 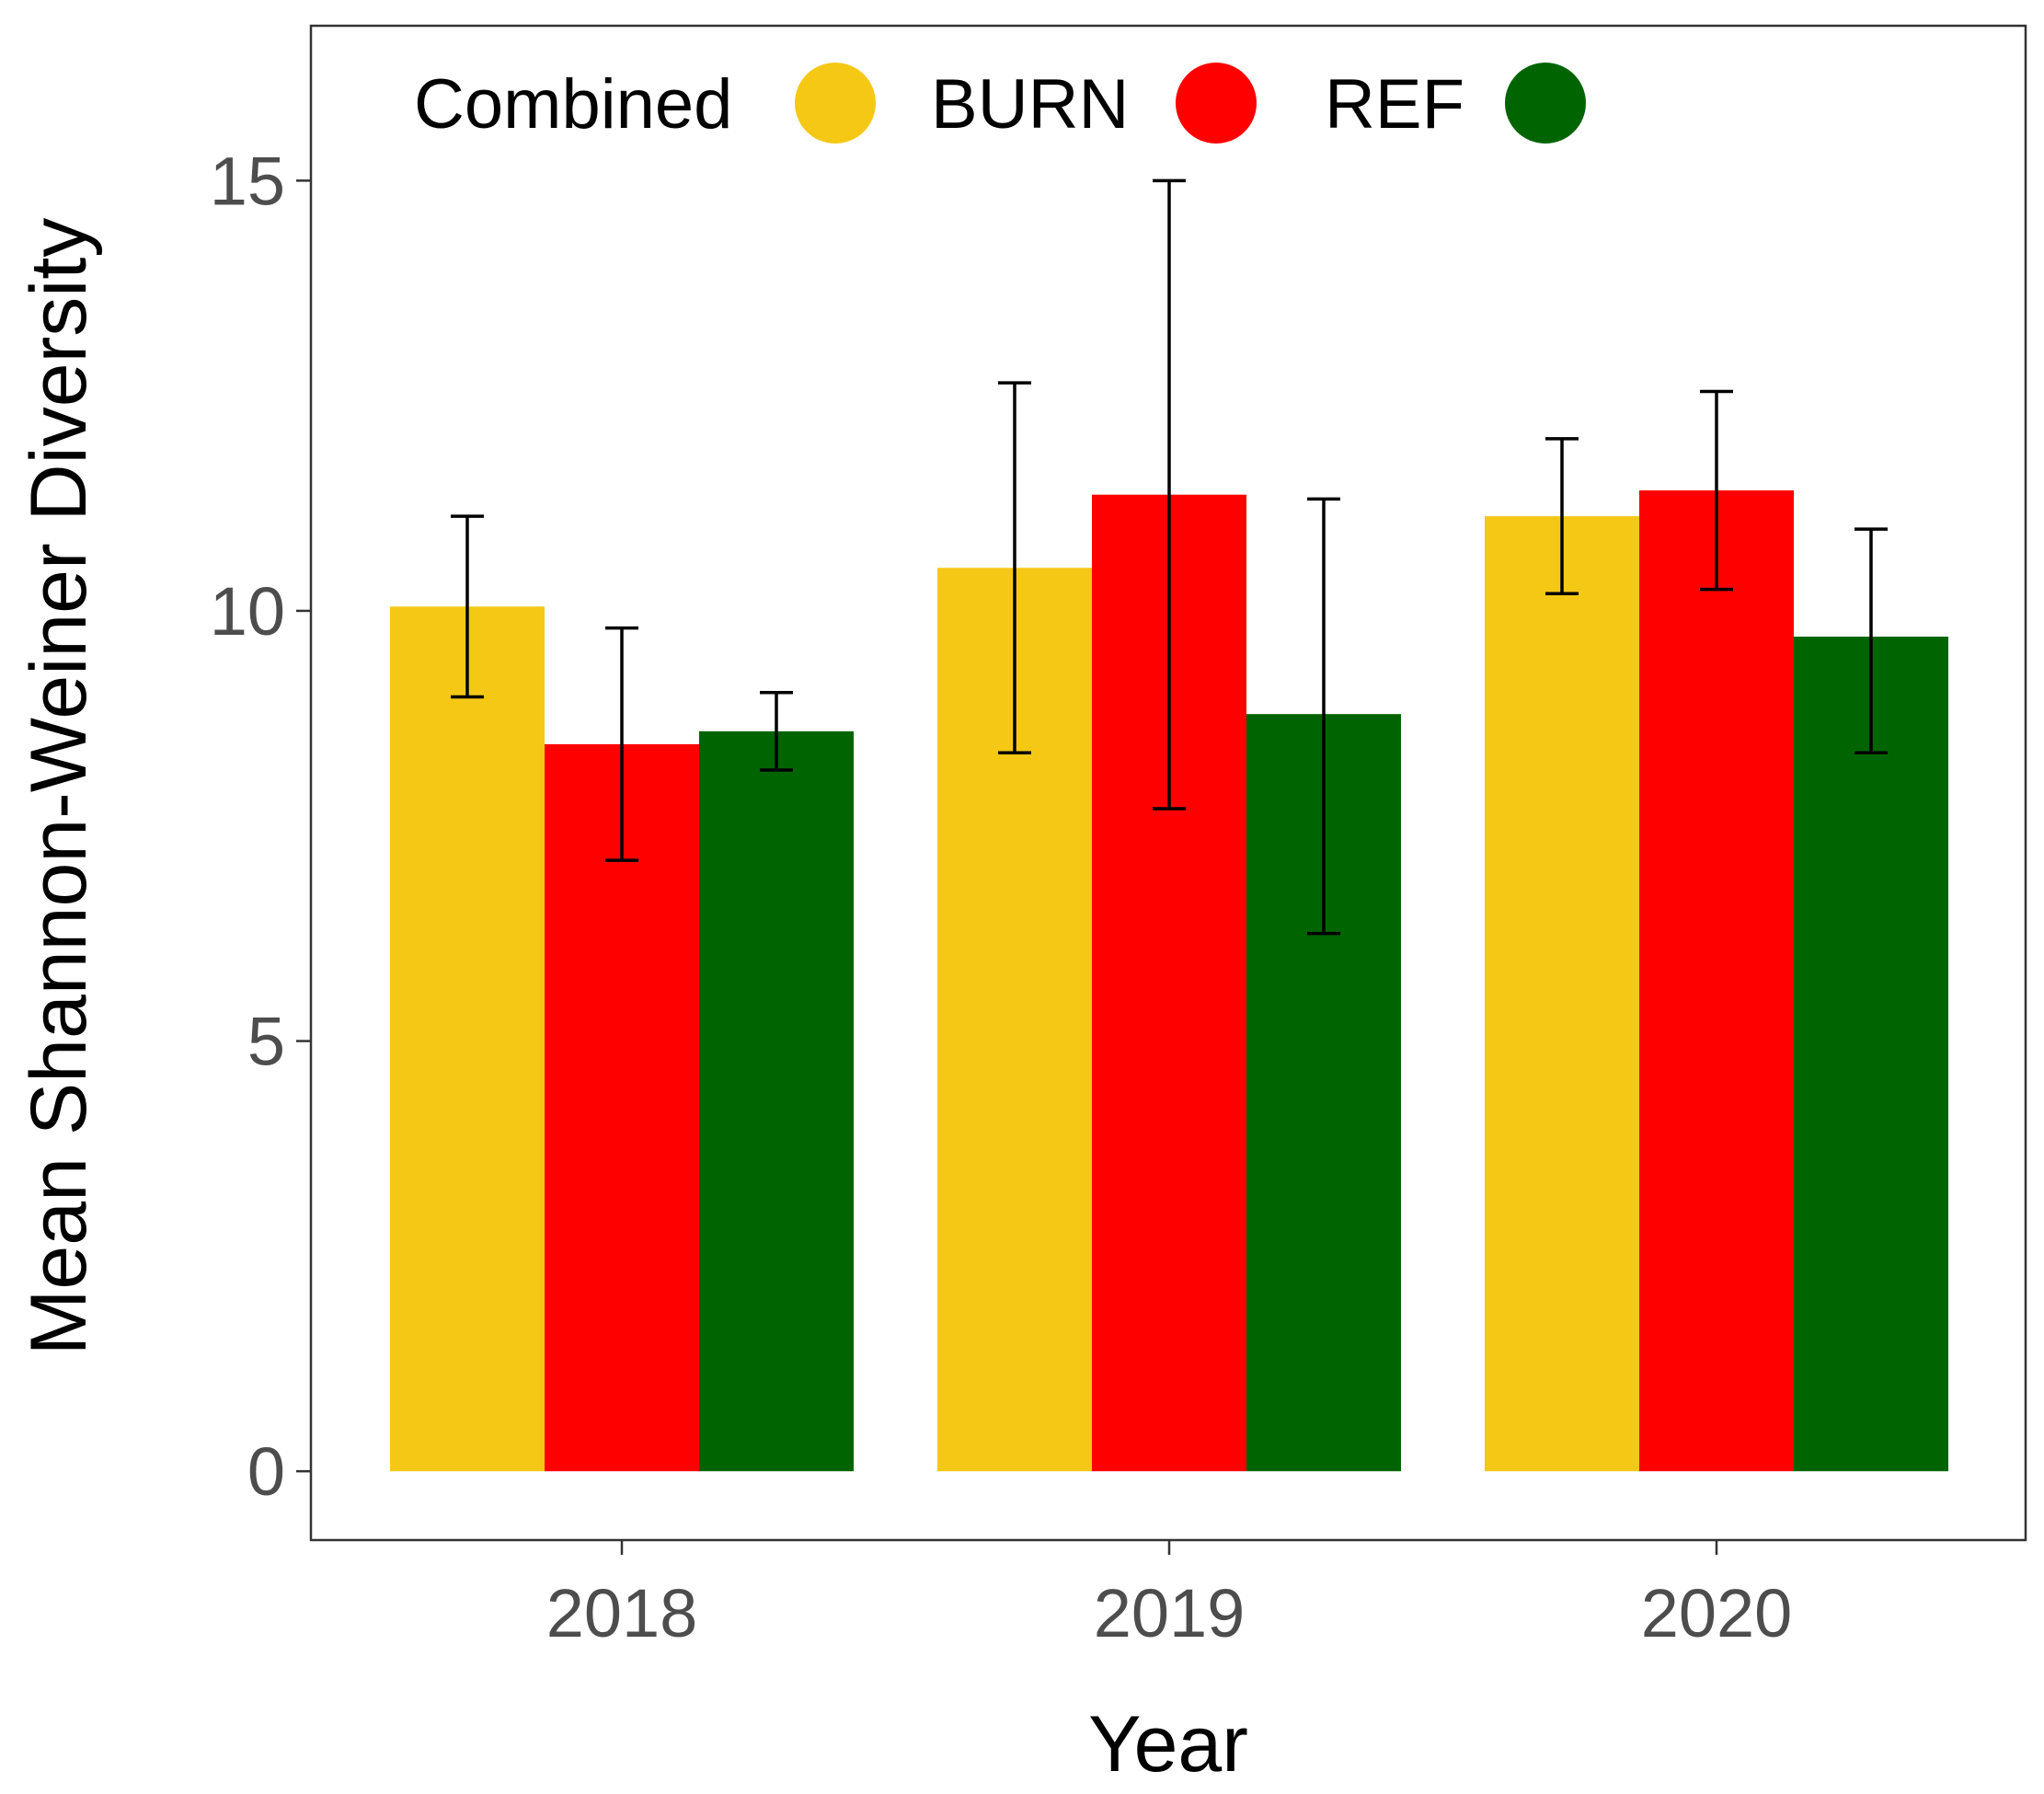 I want to click on legend-item-combined: Combined, so click(x=645, y=103).